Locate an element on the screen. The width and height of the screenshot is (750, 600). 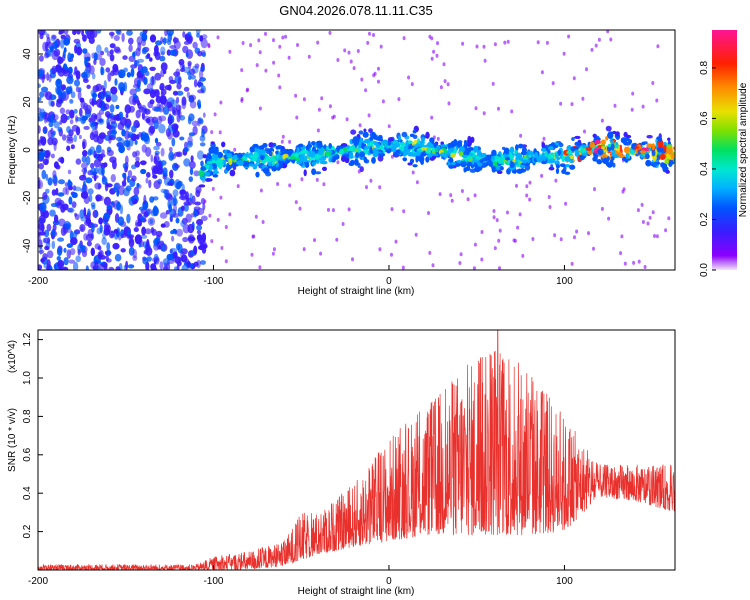
y-tick-label: 1.2 is located at coordinates (27, 339).